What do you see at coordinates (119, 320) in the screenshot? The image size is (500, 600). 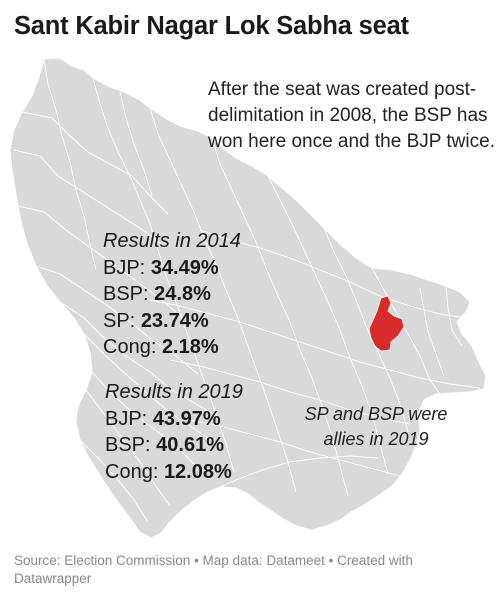 I see `party-name: SP:` at bounding box center [119, 320].